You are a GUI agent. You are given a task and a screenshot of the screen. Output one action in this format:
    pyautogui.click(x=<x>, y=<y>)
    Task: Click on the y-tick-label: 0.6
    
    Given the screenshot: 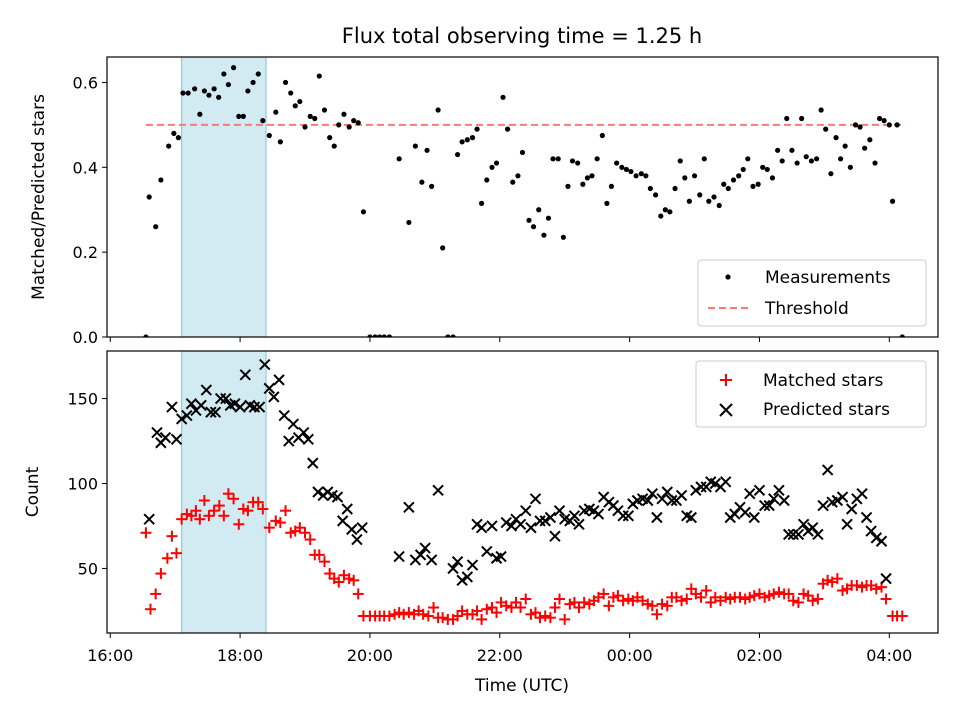 What is the action you would take?
    pyautogui.click(x=85, y=82)
    